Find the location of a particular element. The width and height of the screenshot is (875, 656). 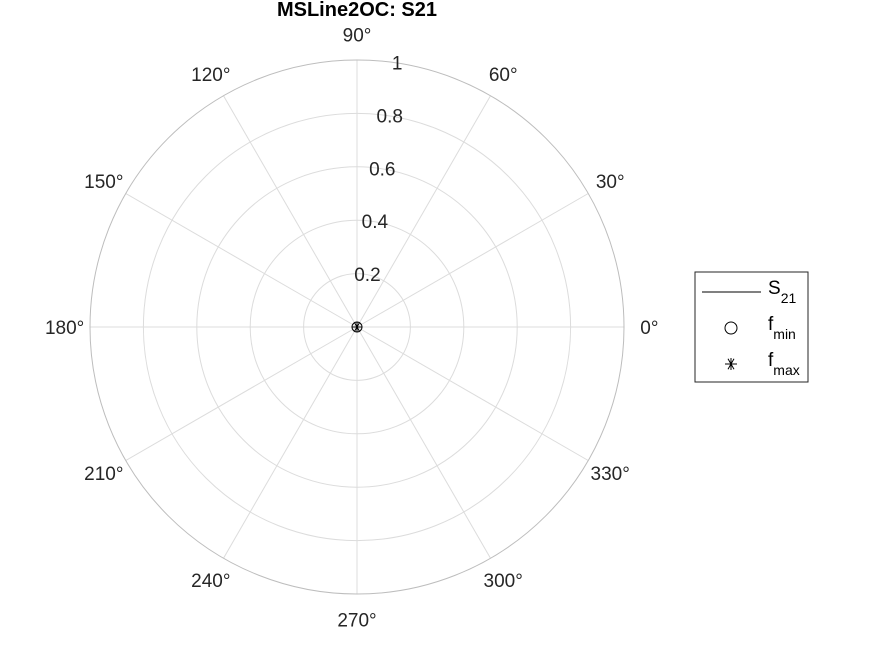

legend-label-subscript: max is located at coordinates (786, 370).